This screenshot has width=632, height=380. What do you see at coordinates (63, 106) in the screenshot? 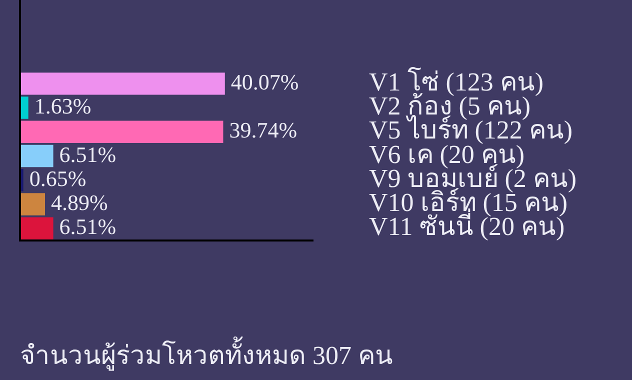
I see `data-label: 1.63%` at bounding box center [63, 106].